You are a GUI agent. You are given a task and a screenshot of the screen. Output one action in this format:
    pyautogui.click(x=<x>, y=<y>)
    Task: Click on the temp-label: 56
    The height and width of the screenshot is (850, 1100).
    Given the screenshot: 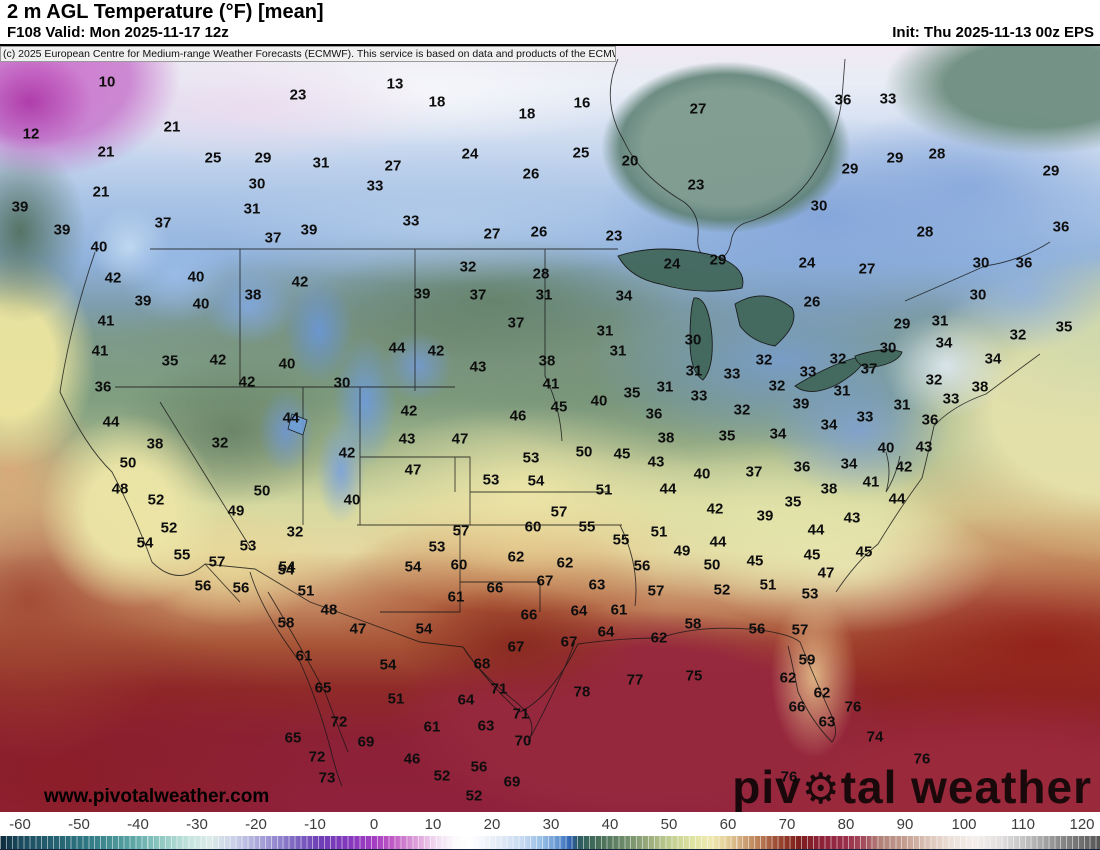 What is the action you would take?
    pyautogui.click(x=241, y=588)
    